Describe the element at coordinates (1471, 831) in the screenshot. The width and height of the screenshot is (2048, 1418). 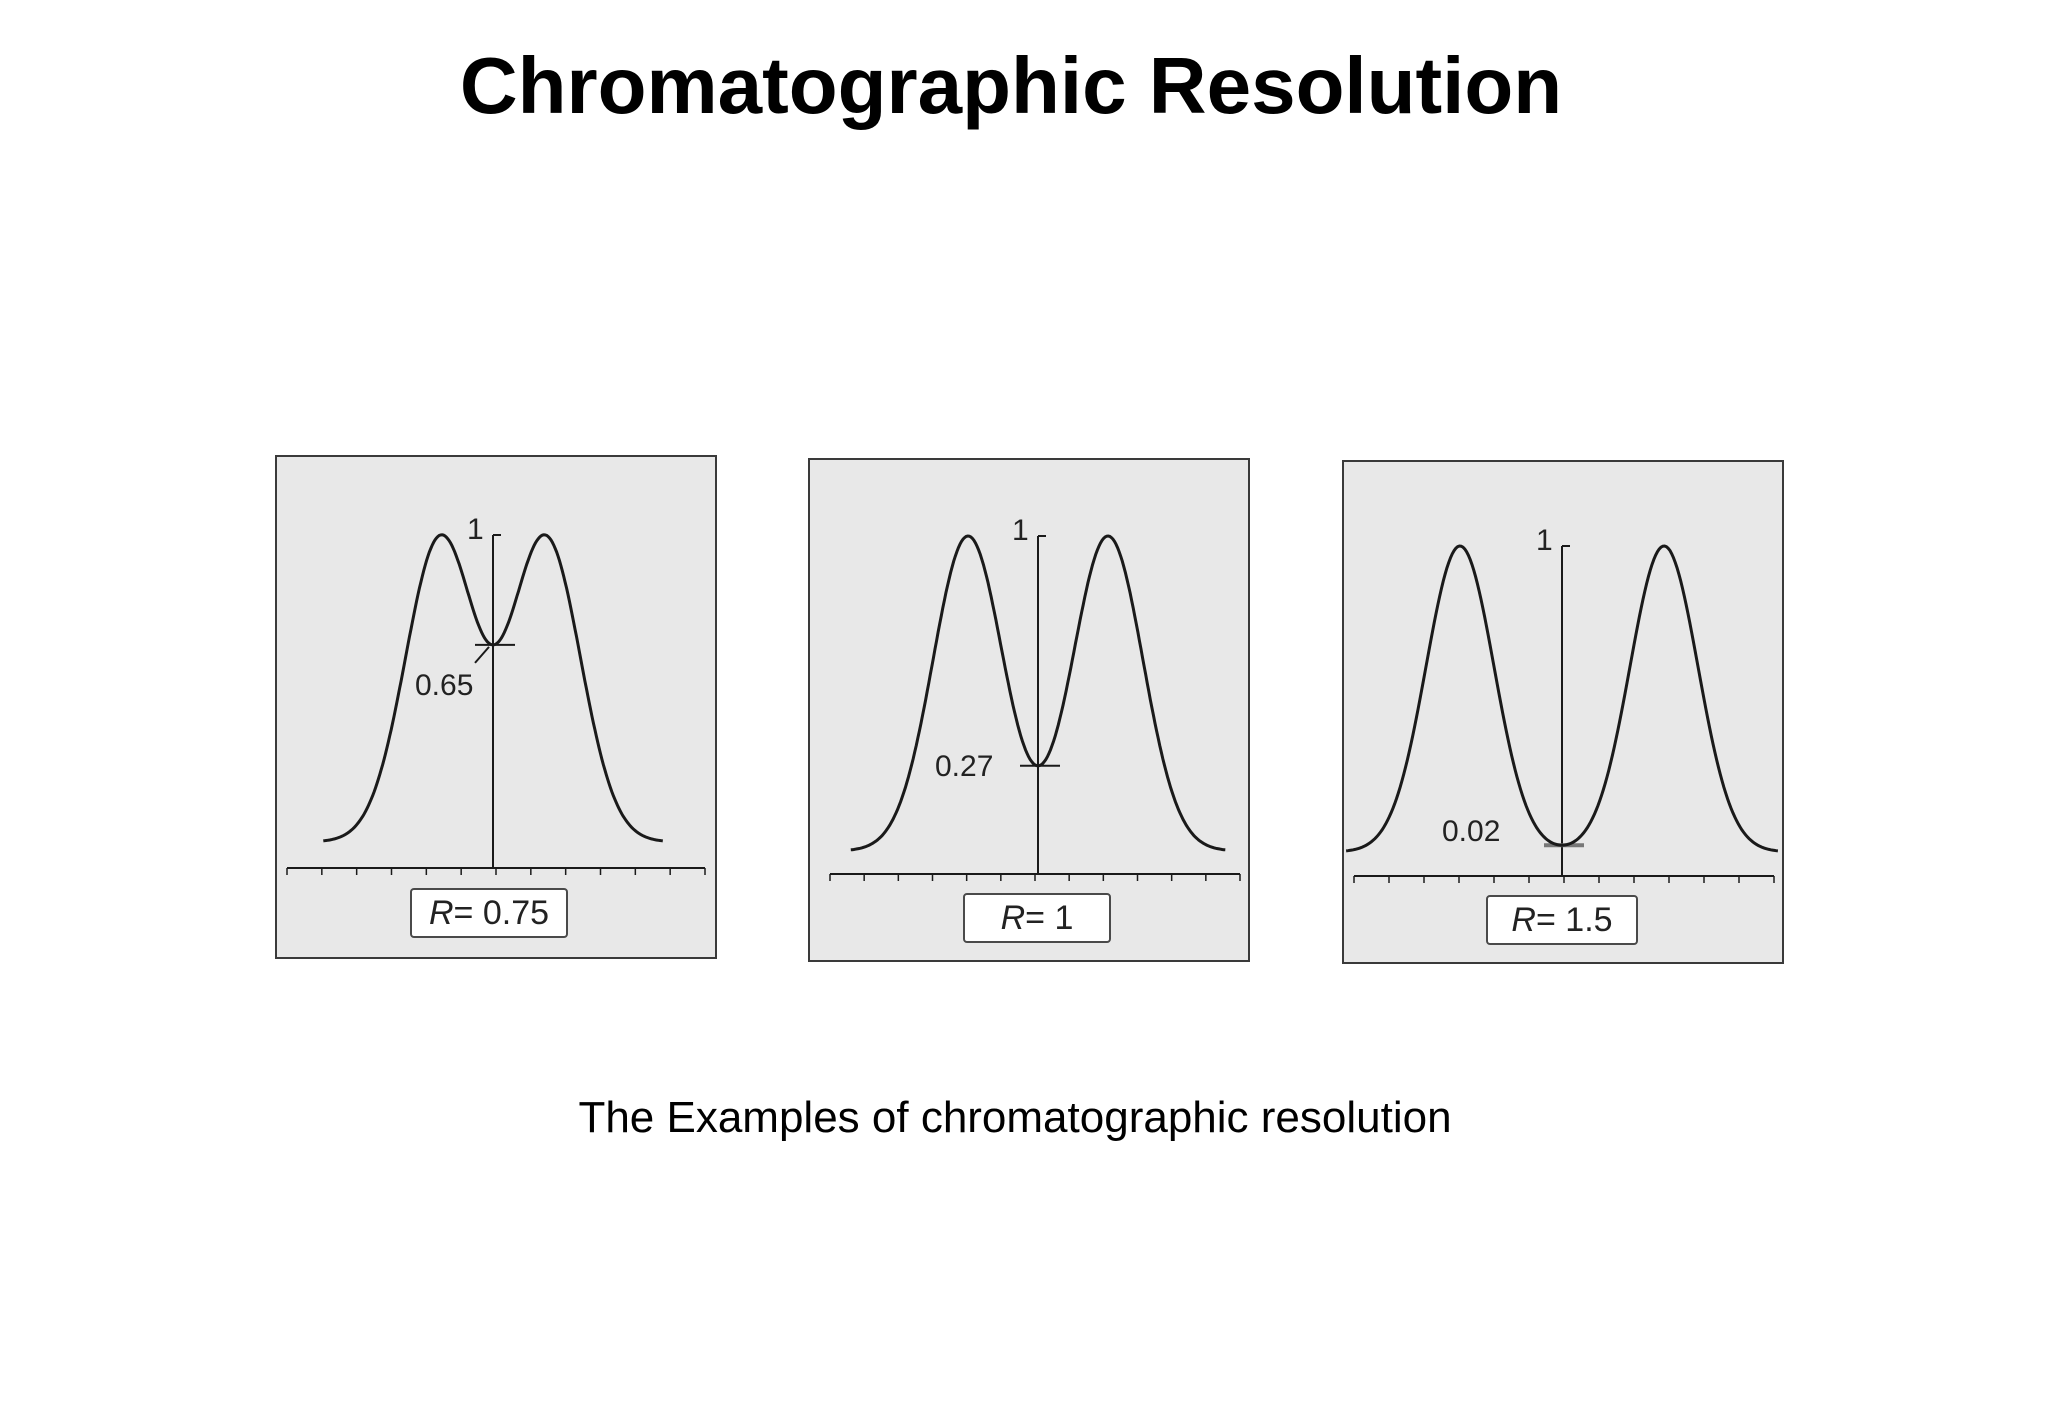
I see `valley-label-2: 0.02` at that location.